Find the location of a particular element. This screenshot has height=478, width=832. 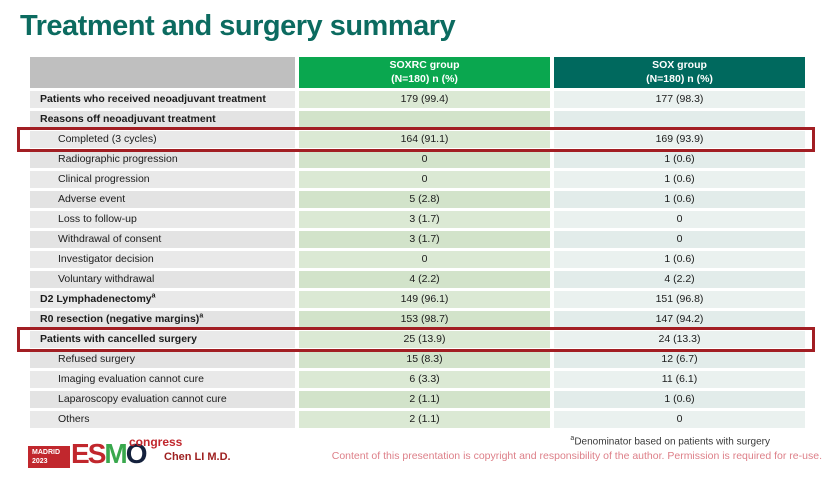

madrid-2023-badge: MADRID 2023 is located at coordinates (49, 457).